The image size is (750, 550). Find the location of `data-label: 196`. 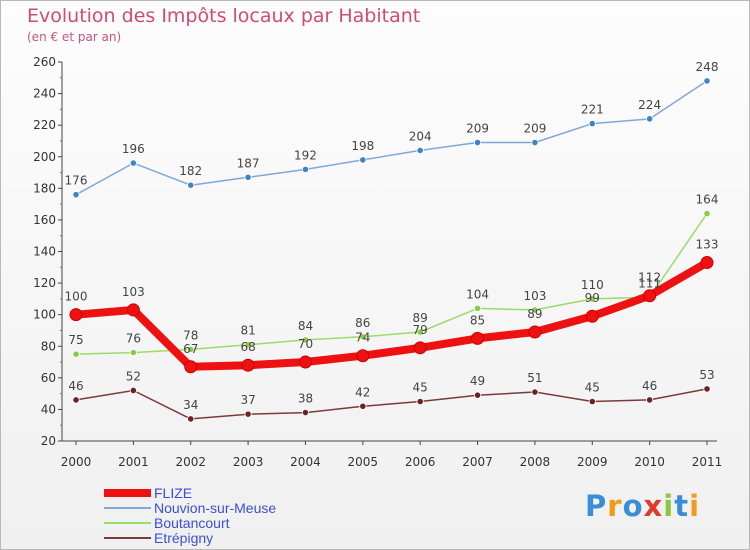

data-label: 196 is located at coordinates (133, 149).